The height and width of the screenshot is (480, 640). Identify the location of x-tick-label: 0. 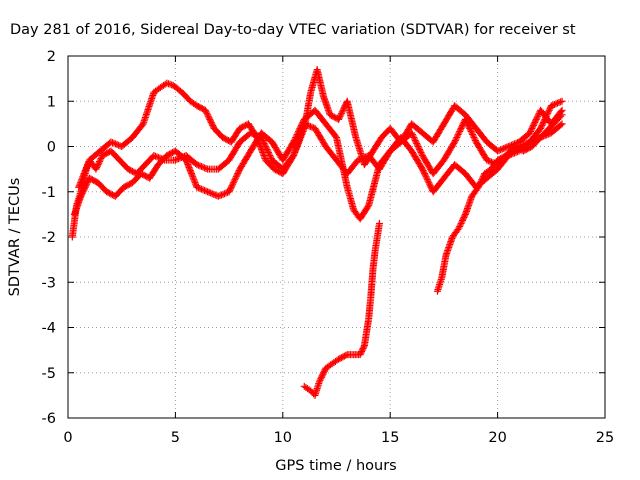
(67, 438).